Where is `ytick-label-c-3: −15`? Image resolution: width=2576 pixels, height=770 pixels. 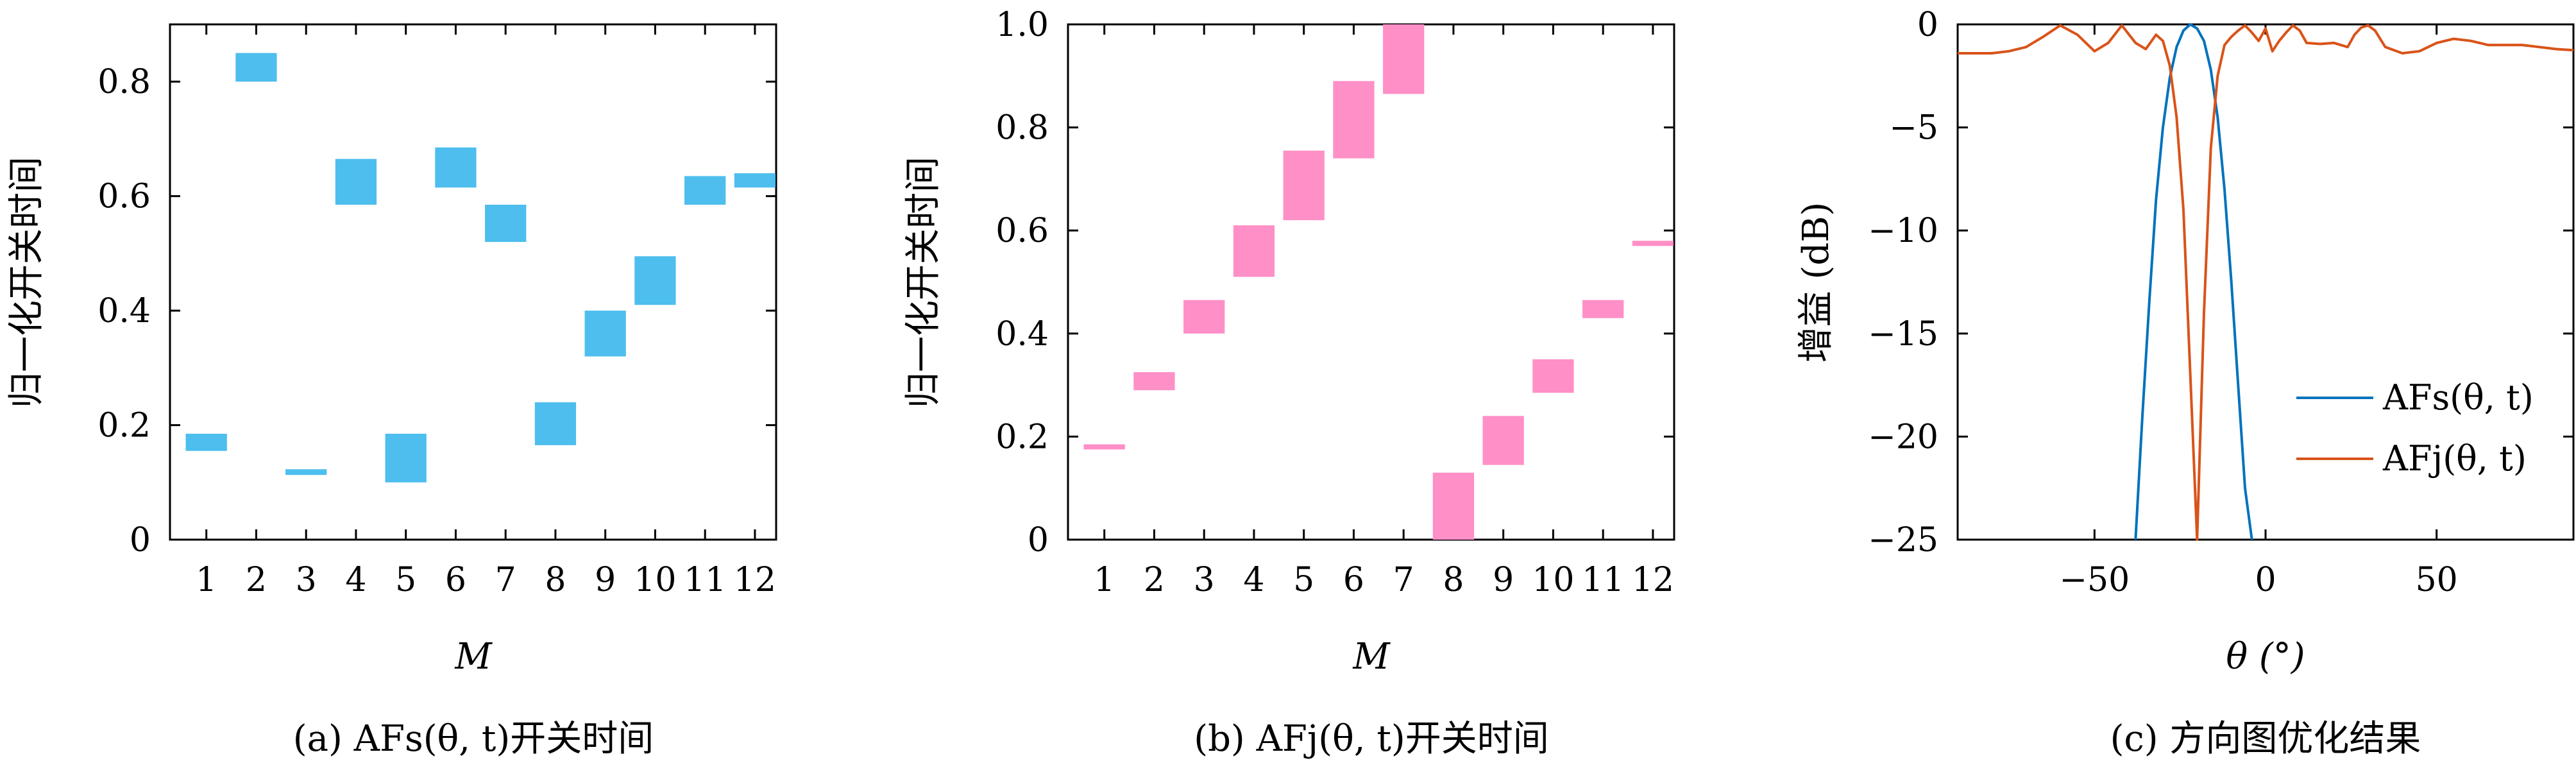 ytick-label-c-3: −15 is located at coordinates (1903, 335).